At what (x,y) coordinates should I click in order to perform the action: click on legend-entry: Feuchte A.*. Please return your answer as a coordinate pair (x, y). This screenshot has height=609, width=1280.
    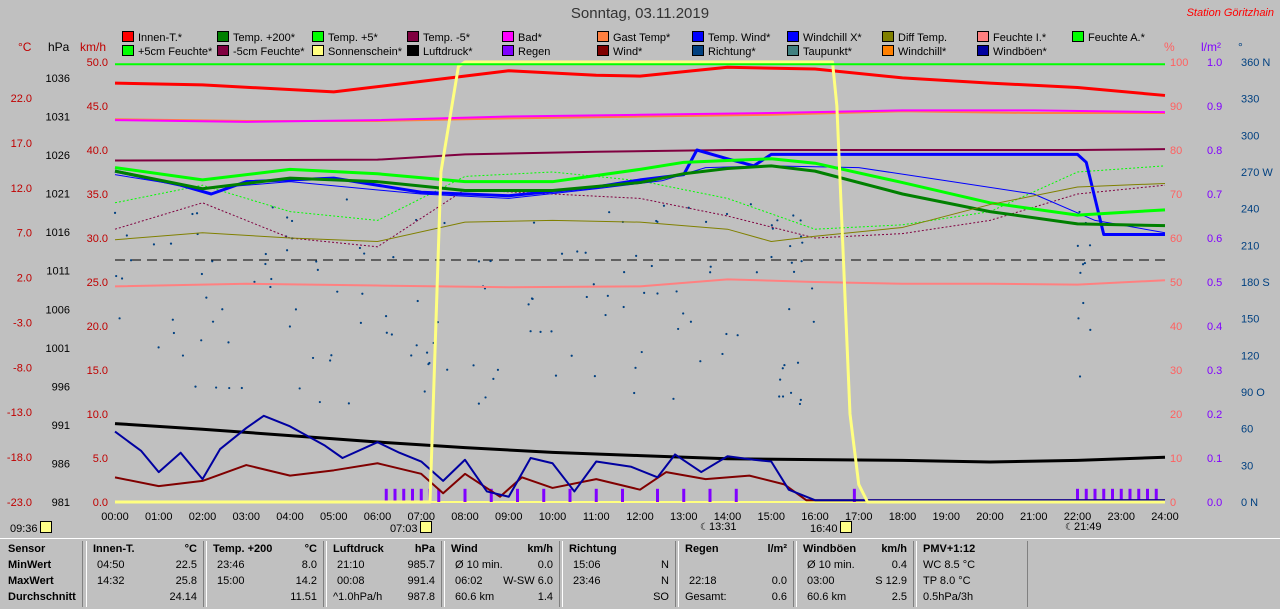
    Looking at the image, I should click on (1108, 37).